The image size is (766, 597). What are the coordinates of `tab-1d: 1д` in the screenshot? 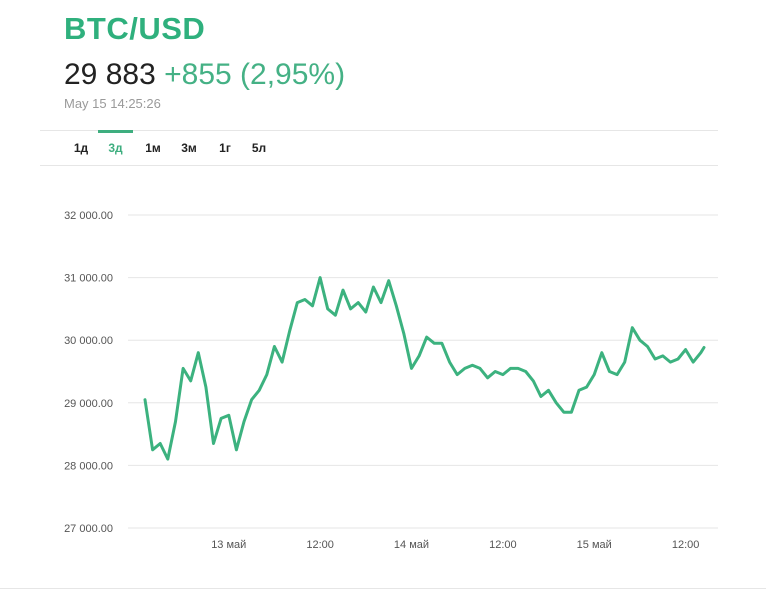 It's located at (81, 148).